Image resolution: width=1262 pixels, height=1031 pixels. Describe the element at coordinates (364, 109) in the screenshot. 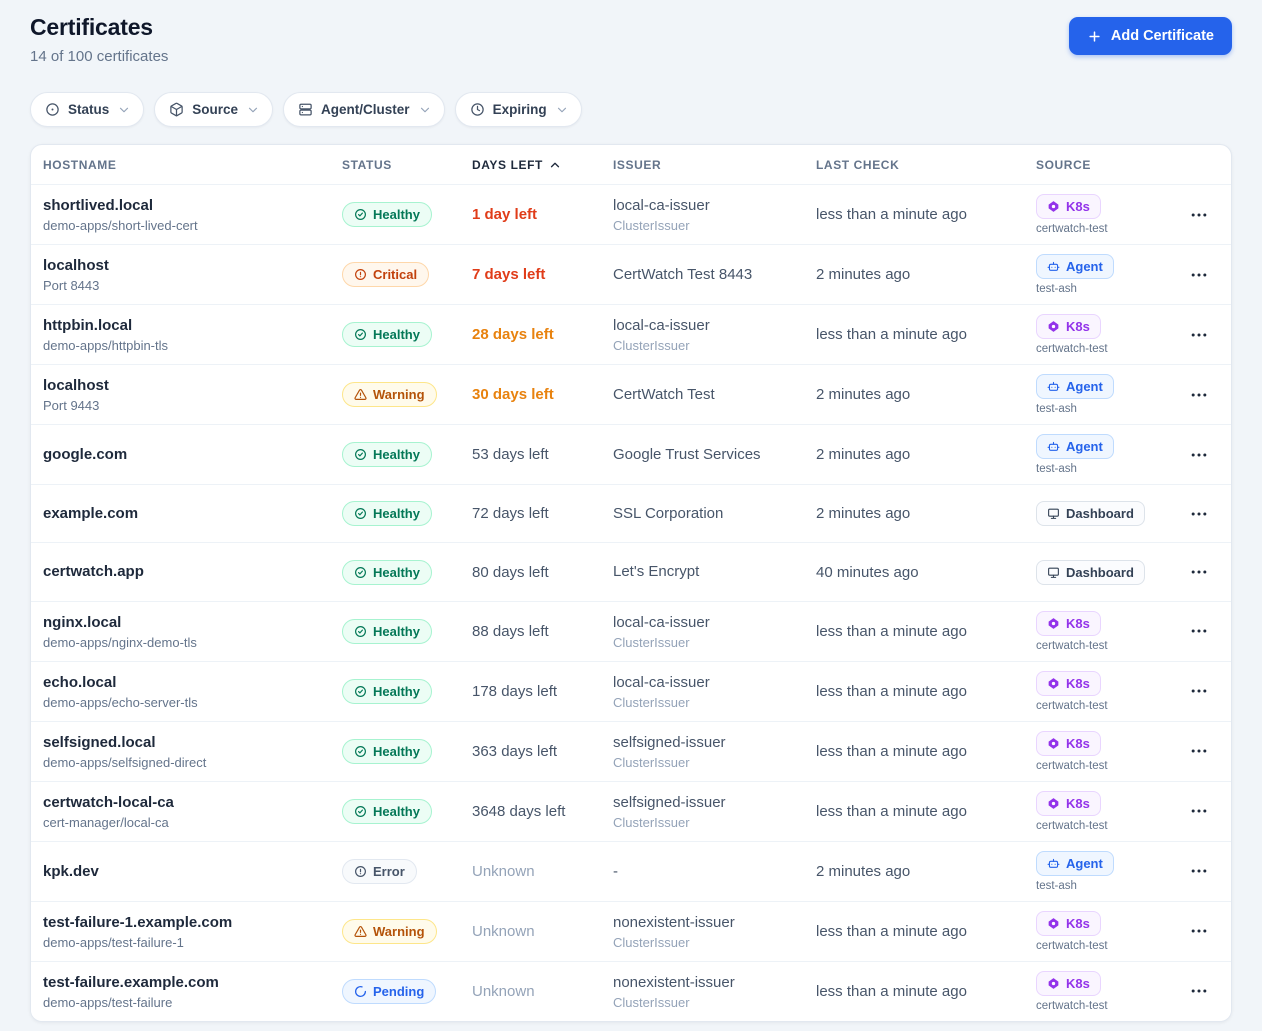

I see `filter-agent-cluster: Agent/Cluster` at that location.